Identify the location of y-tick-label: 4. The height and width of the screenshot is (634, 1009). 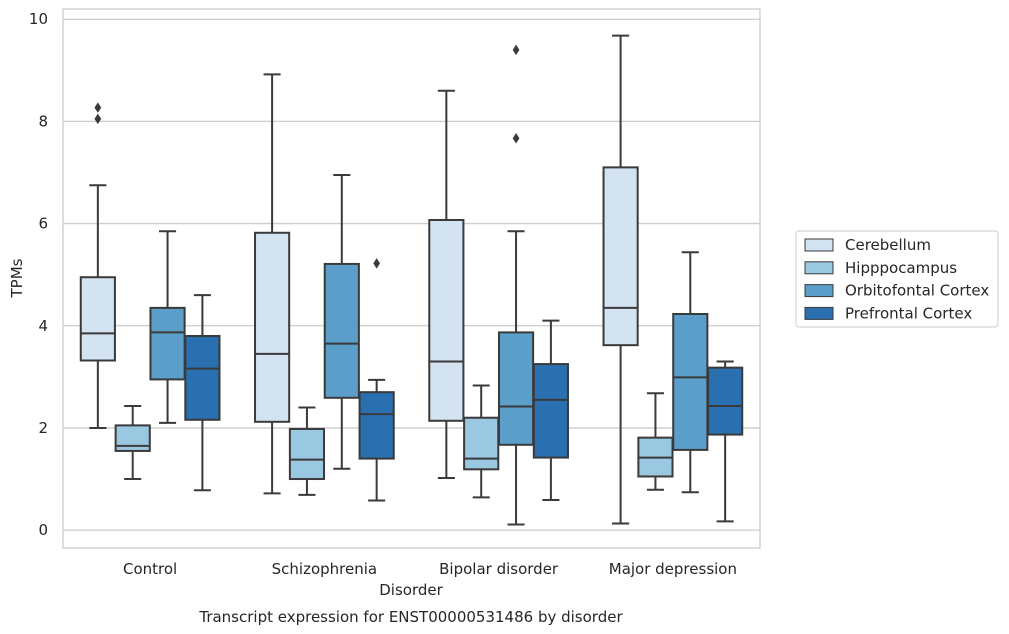
(43, 326).